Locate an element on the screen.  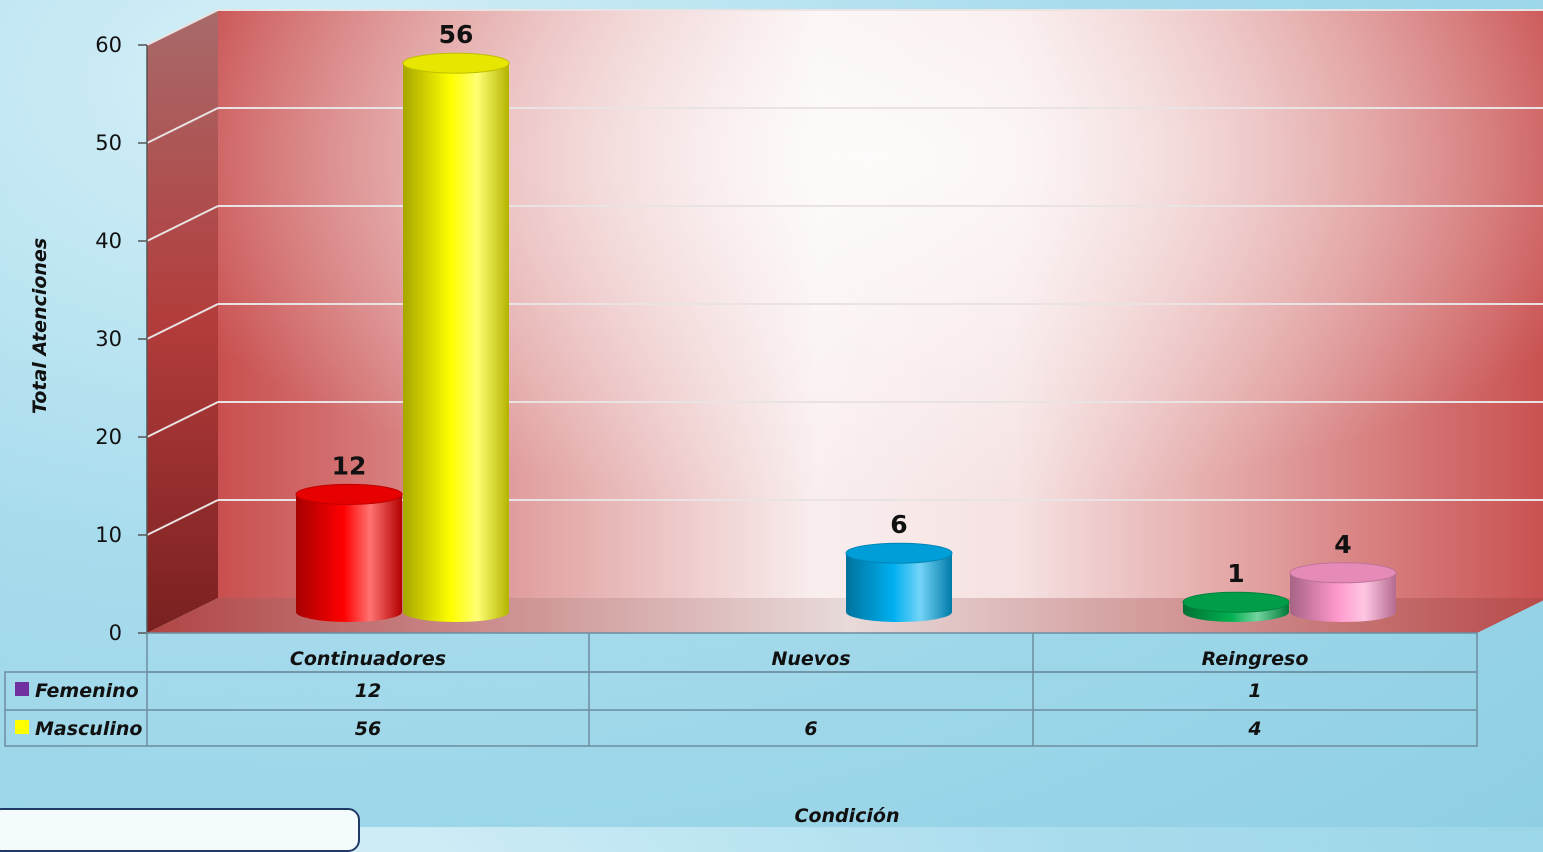
table-cell: 4 is located at coordinates (1254, 729).